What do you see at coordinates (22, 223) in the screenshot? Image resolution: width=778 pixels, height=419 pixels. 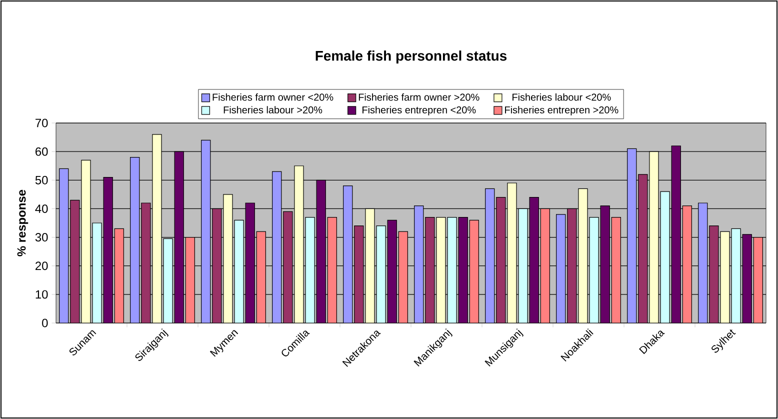 I see `y-axis-title: % response` at bounding box center [22, 223].